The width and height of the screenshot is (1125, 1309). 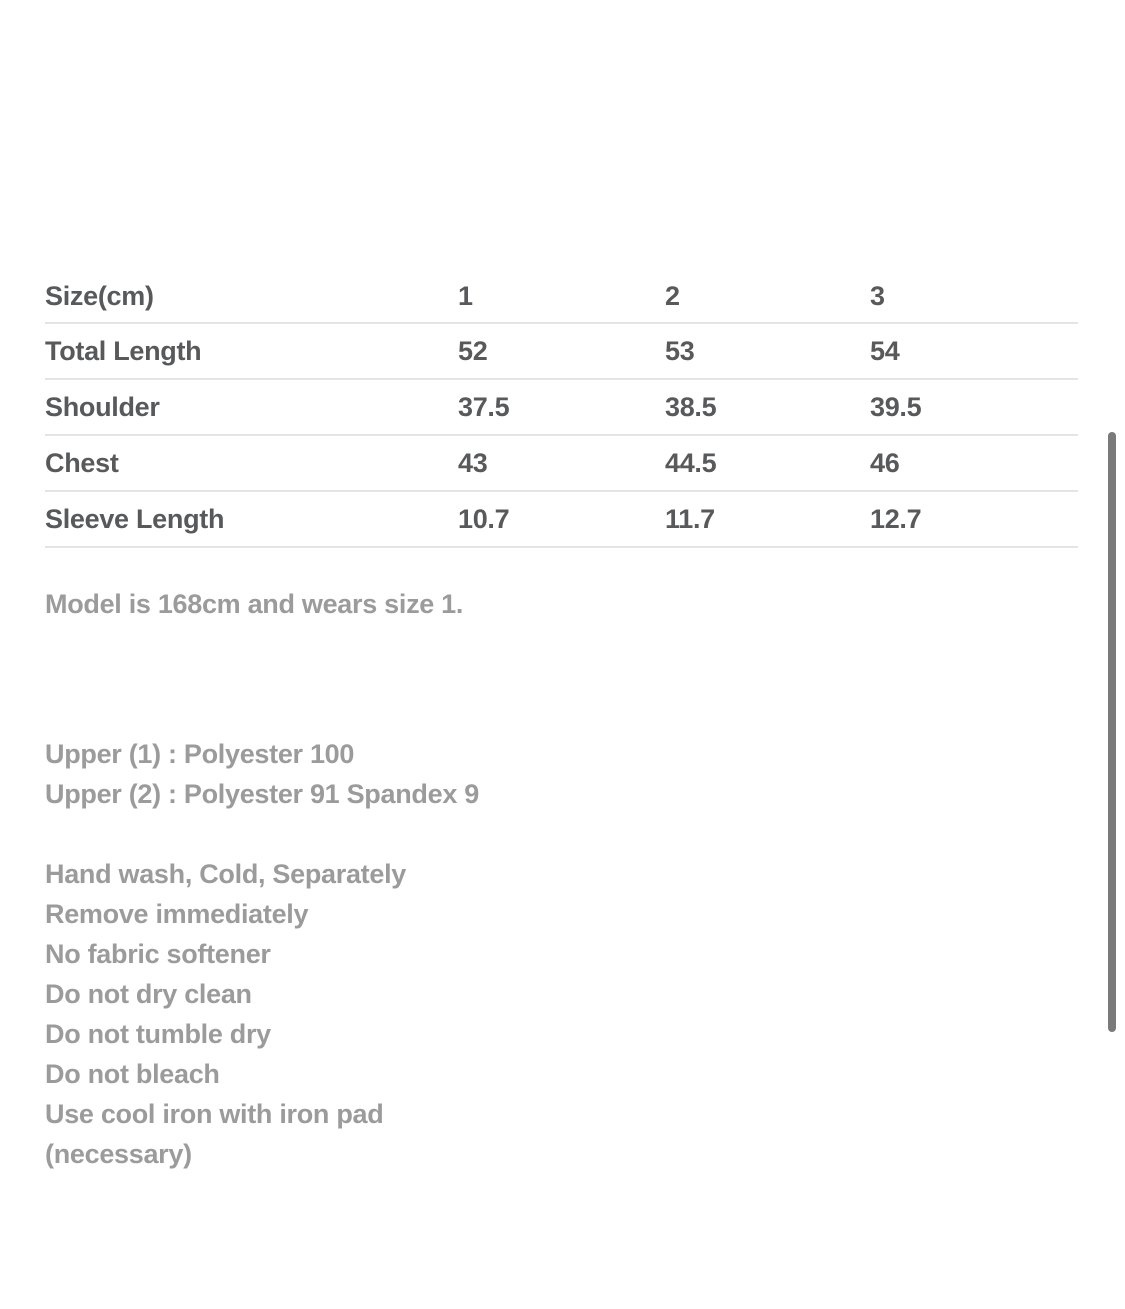 What do you see at coordinates (767, 297) in the screenshot?
I see `column-header-size-2: 2` at bounding box center [767, 297].